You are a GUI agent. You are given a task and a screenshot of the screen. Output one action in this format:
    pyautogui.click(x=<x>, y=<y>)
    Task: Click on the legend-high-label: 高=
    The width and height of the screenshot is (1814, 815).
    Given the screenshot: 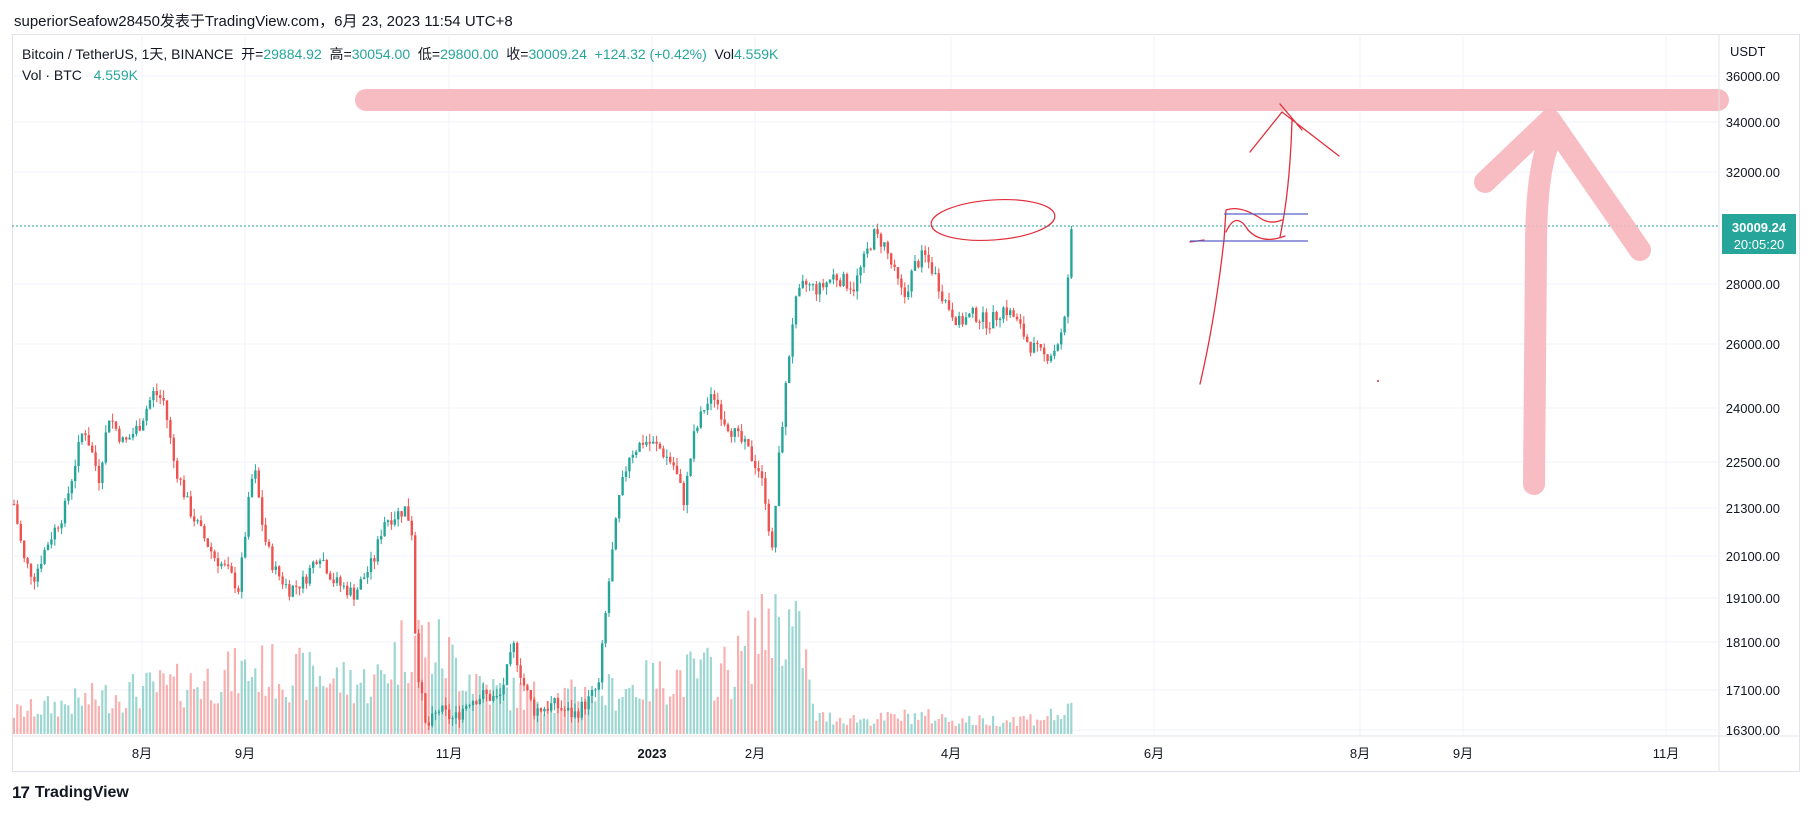 What is the action you would take?
    pyautogui.click(x=340, y=54)
    